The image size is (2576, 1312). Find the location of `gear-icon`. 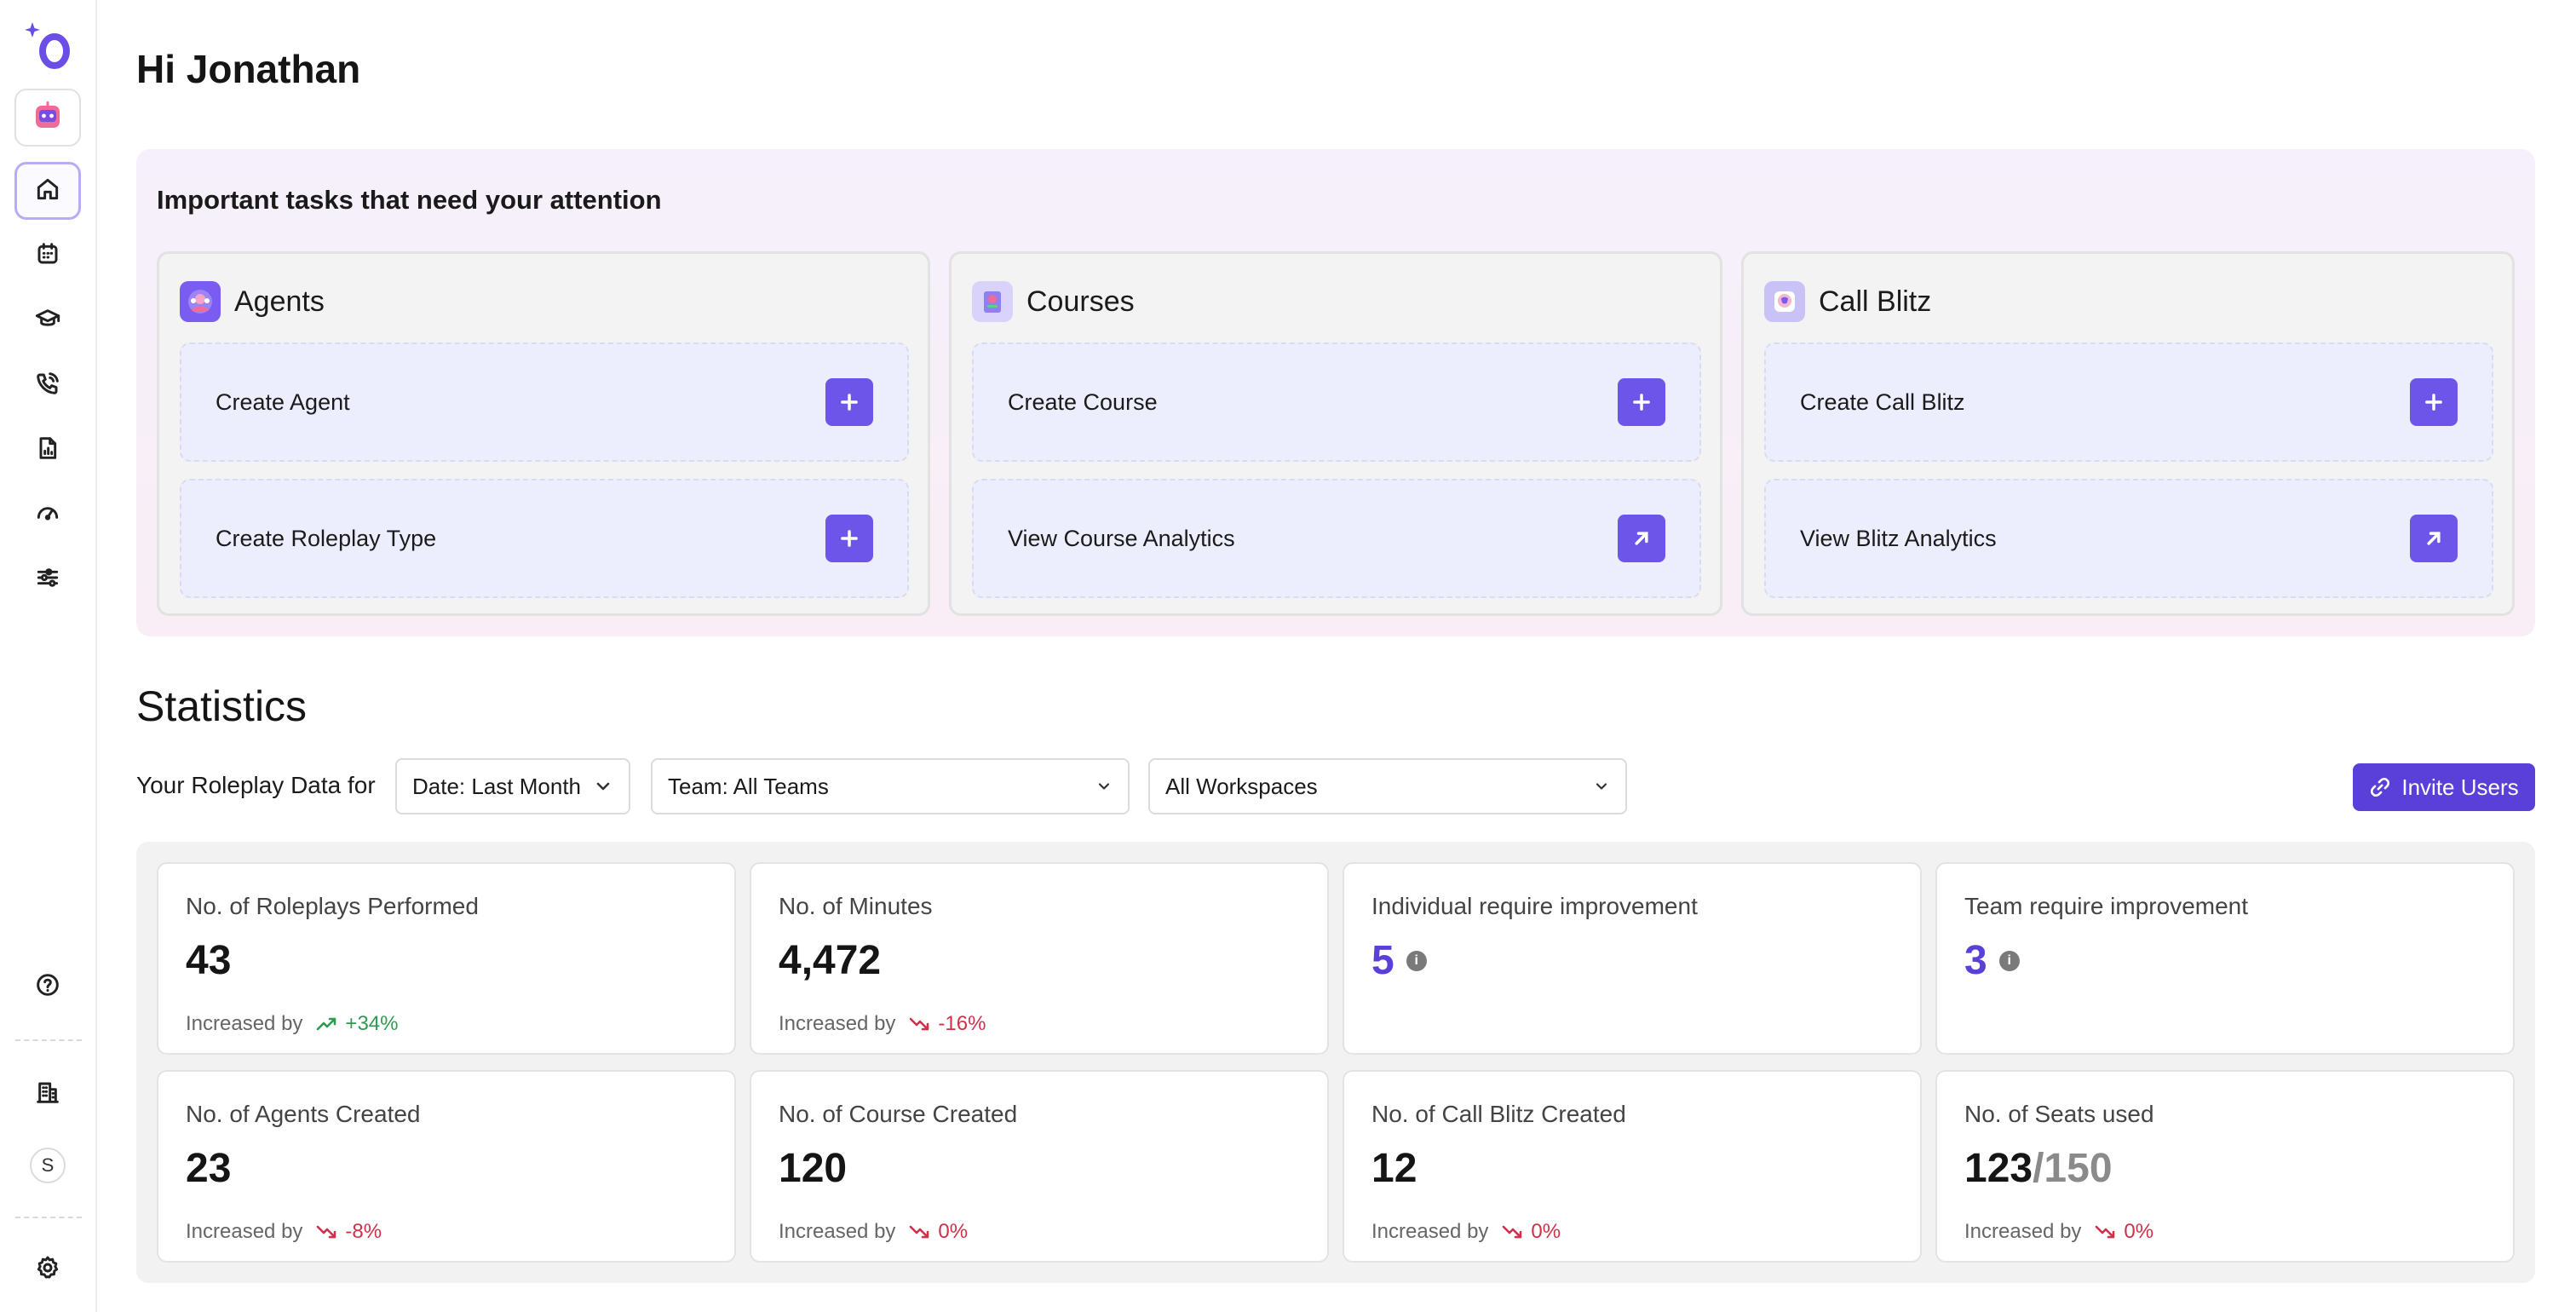

gear-icon is located at coordinates (48, 1270).